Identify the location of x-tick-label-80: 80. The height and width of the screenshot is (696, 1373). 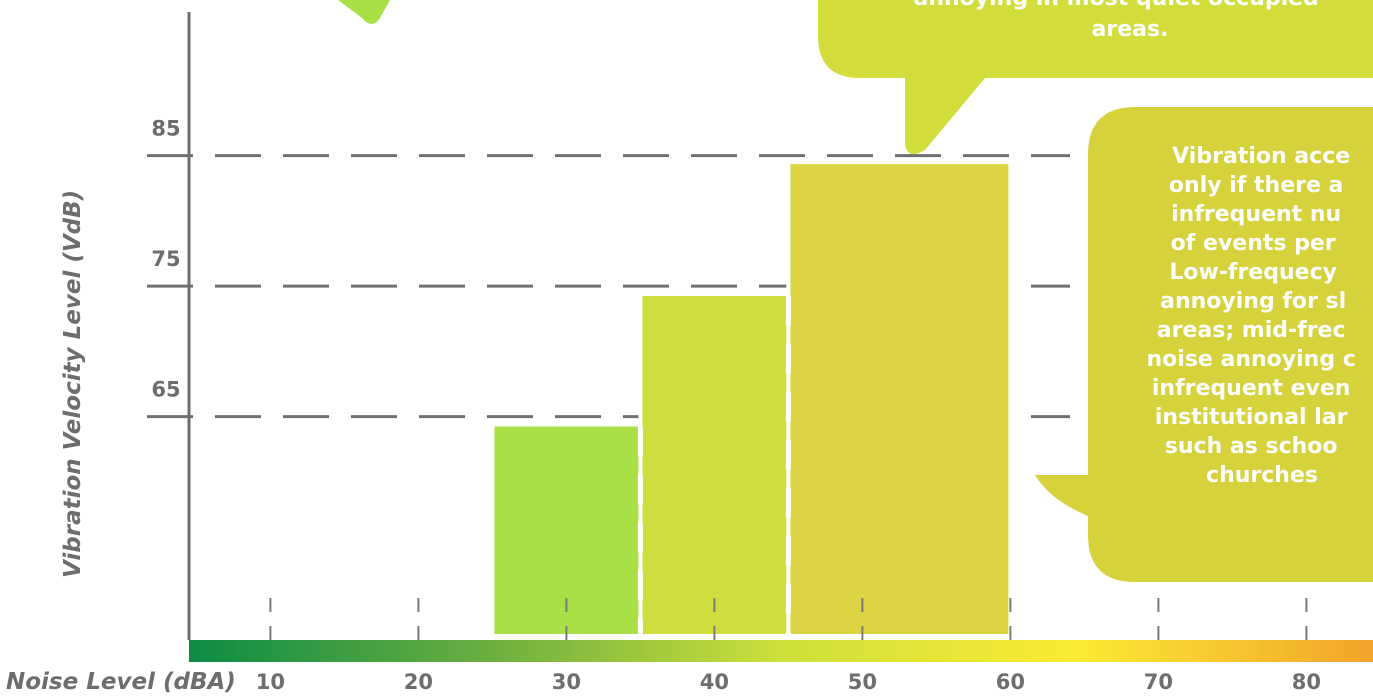
(1306, 682).